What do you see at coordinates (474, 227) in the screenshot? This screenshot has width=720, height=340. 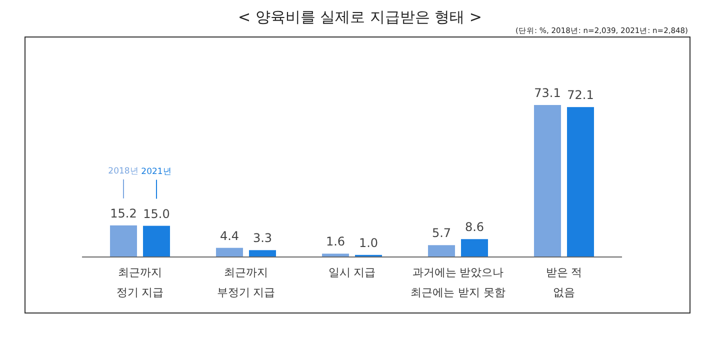 I see `data-label: 8.6` at bounding box center [474, 227].